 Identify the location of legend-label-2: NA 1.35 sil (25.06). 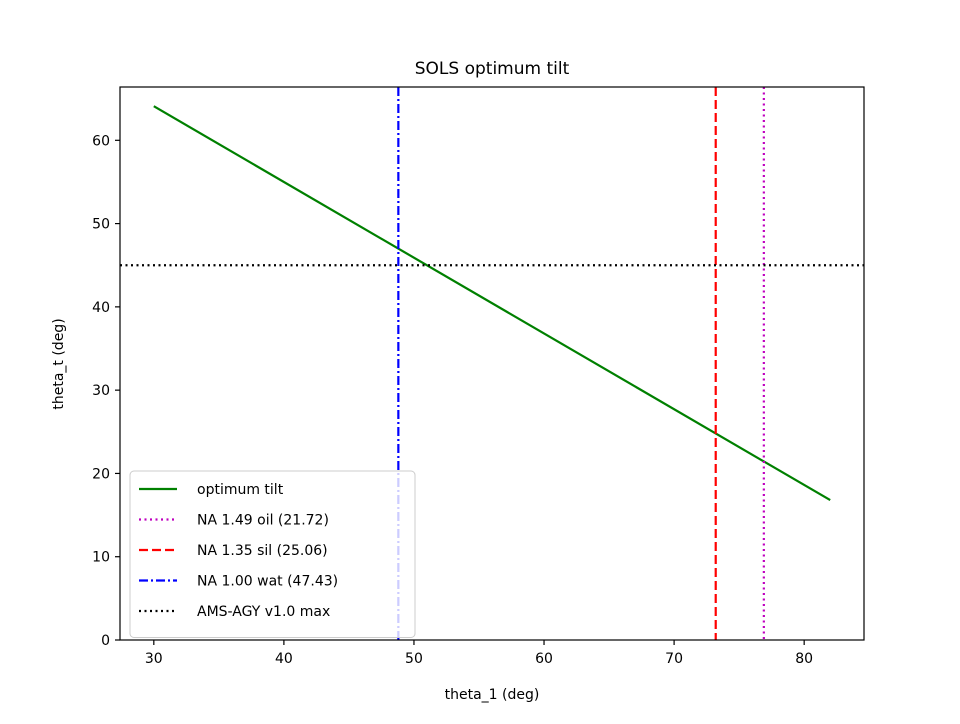
(262, 551).